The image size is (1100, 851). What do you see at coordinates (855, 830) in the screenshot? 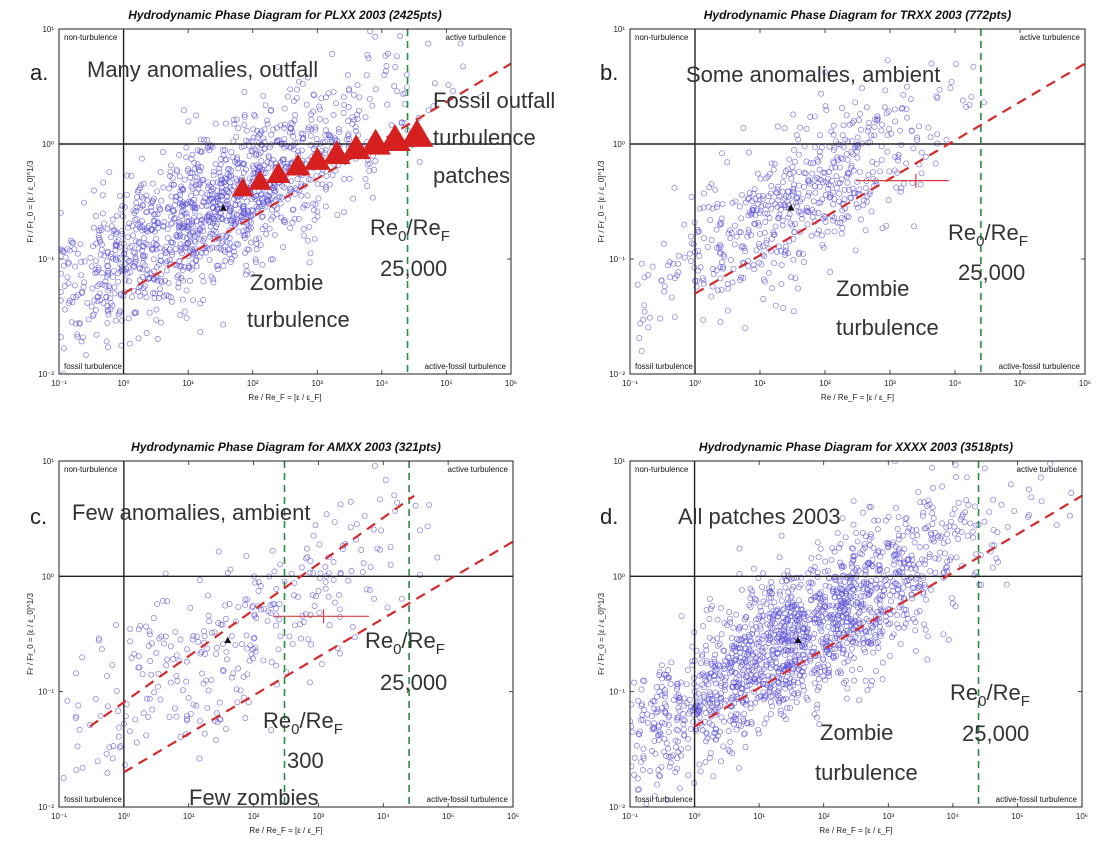
I see `x-axis-label: Re / Re_F = [ε / ε_F]` at bounding box center [855, 830].